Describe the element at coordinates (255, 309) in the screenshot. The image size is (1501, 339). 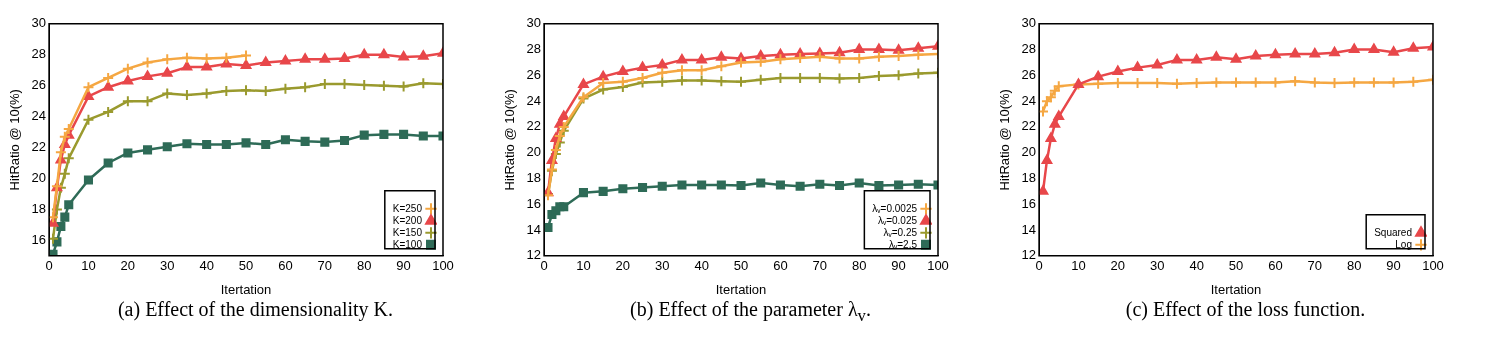
I see `text: (a) Effect of the dimensionality K.` at that location.